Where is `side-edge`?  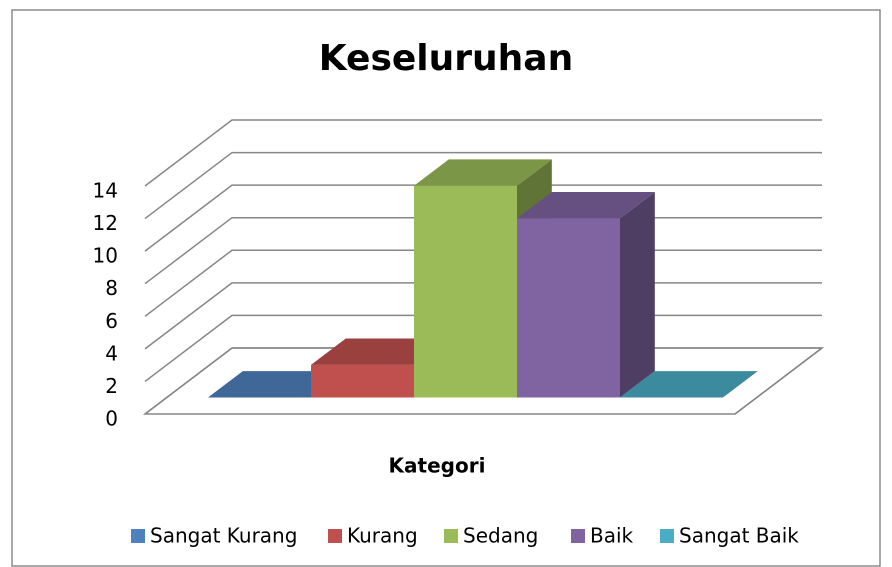 side-edge is located at coordinates (778, 381).